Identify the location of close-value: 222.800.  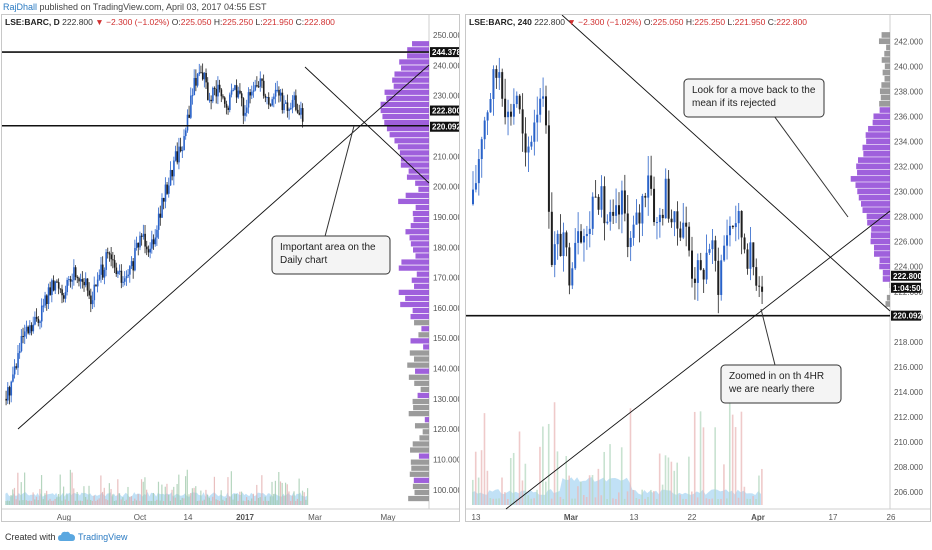
(791, 22).